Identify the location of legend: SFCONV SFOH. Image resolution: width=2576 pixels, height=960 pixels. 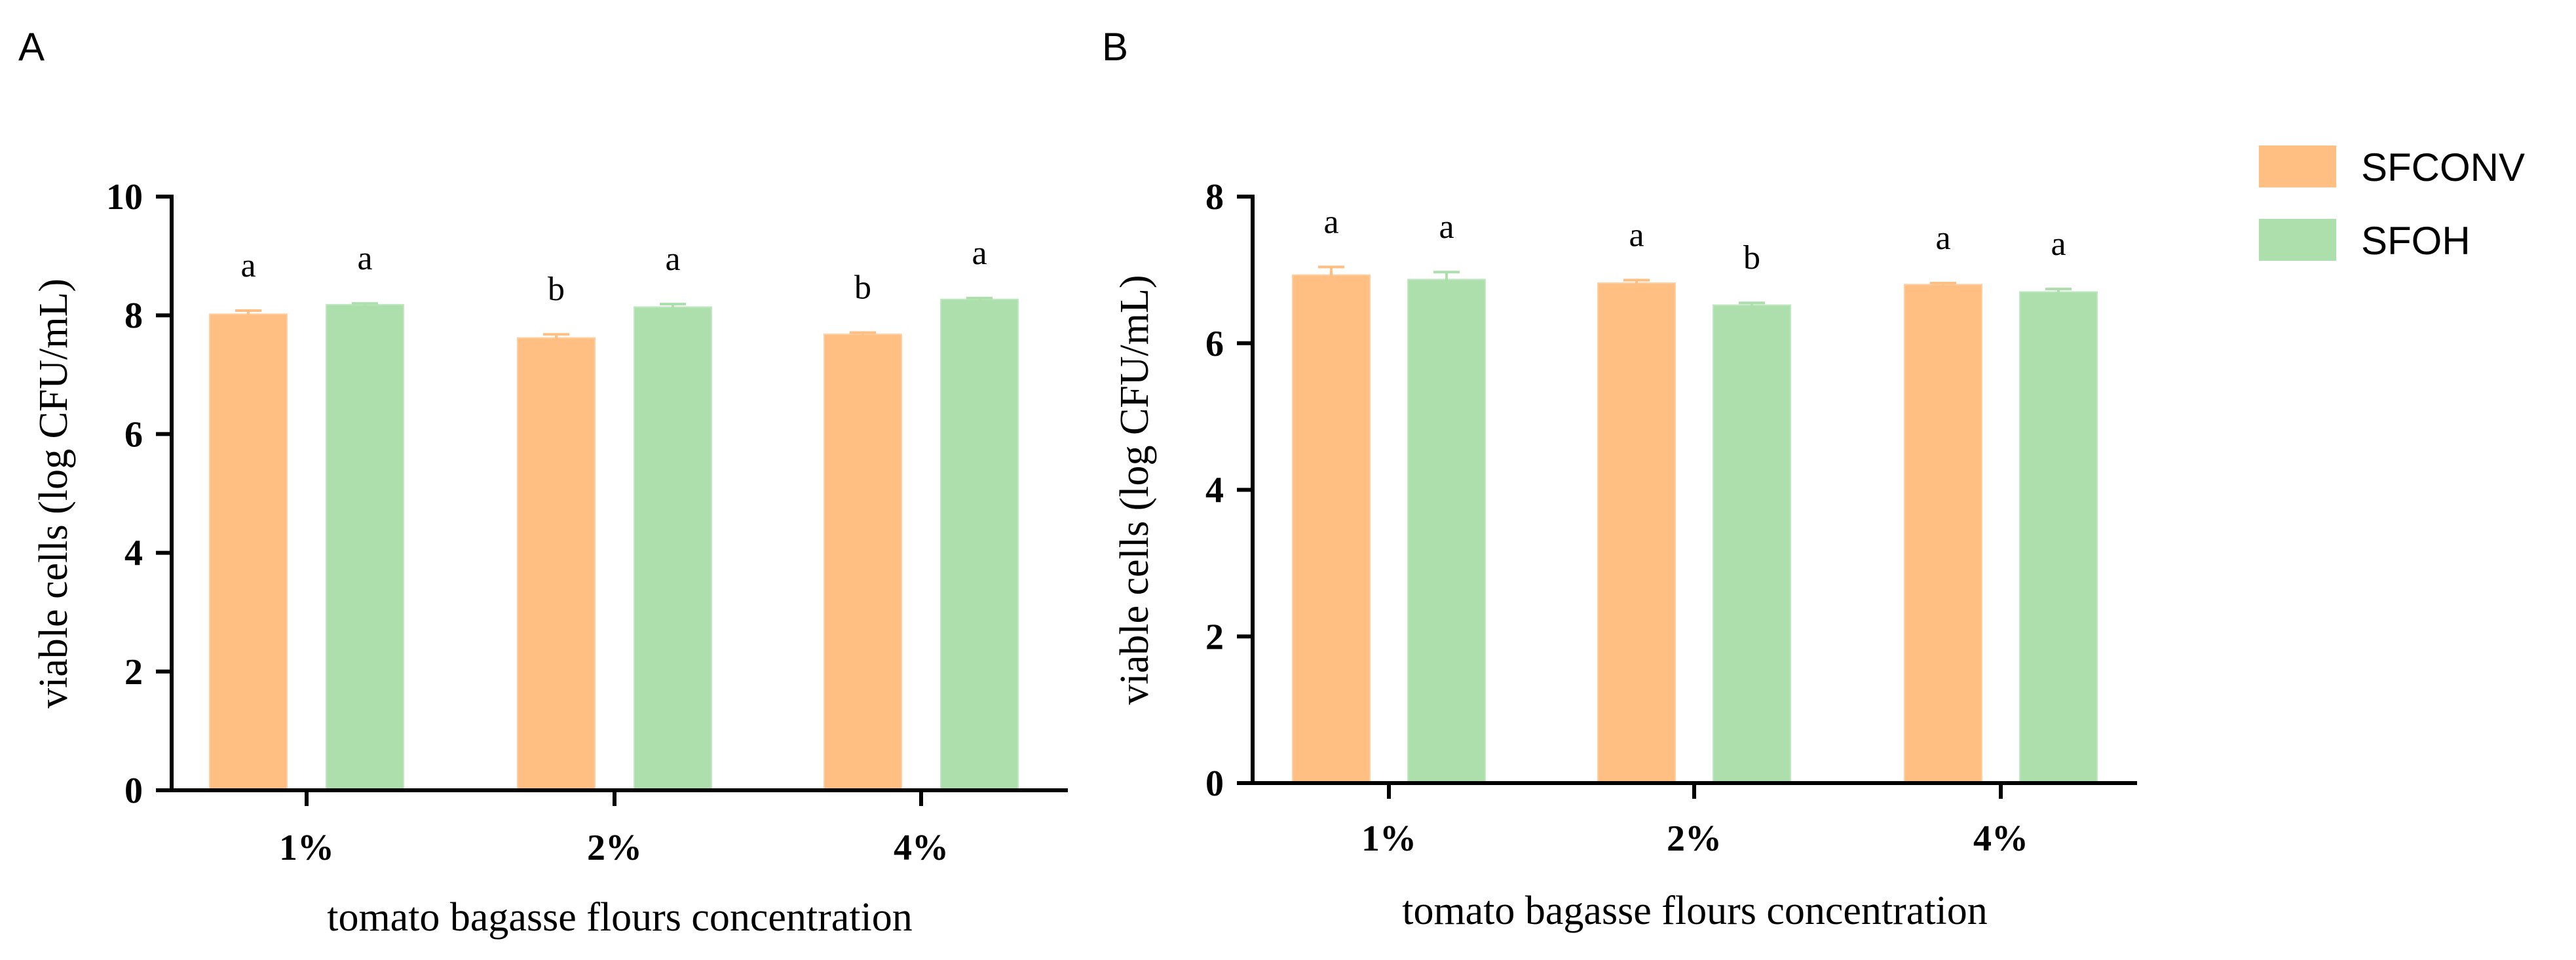
(2392, 204).